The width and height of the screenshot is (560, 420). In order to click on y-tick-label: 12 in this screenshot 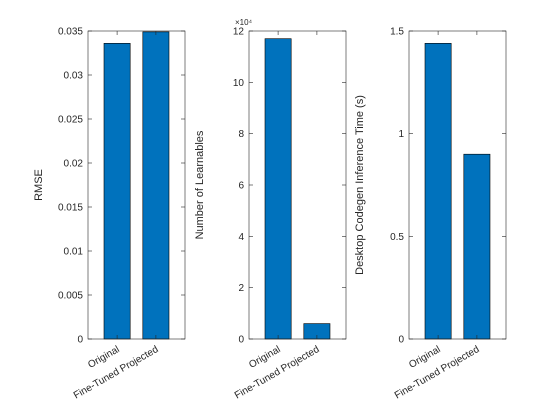, I will do `click(239, 32)`.